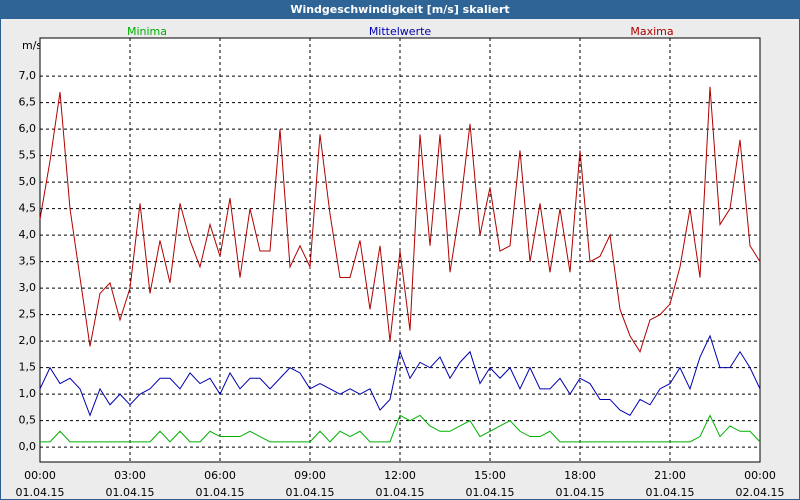  What do you see at coordinates (147, 31) in the screenshot?
I see `legend-entry: Minima` at bounding box center [147, 31].